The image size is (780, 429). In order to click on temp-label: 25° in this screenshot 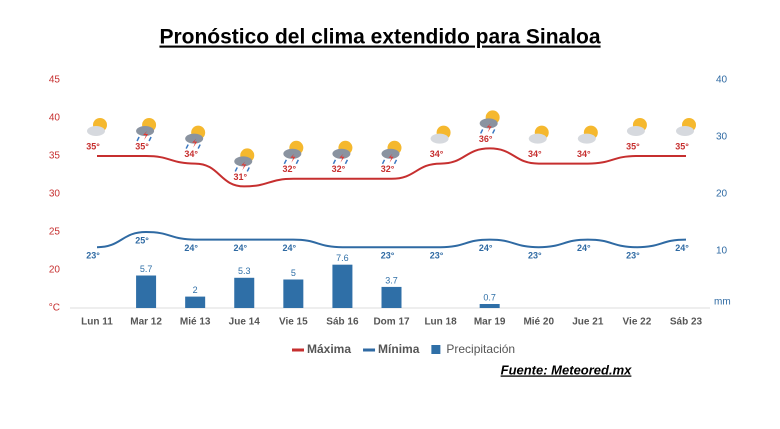, I will do `click(142, 240)`.